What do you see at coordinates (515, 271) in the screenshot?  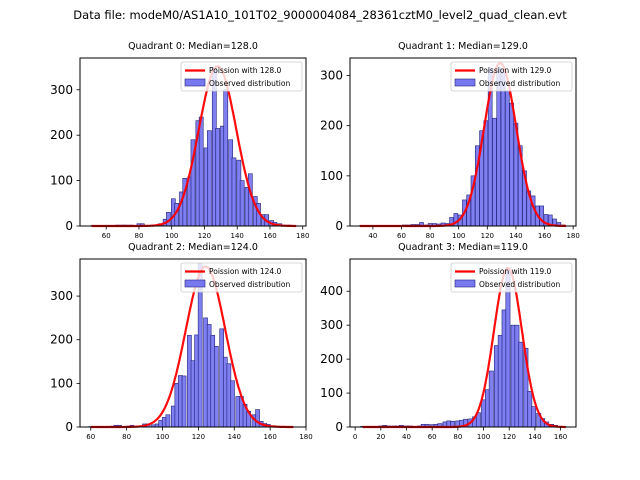 I see `legend-poisson-label: Poission with 119.0` at bounding box center [515, 271].